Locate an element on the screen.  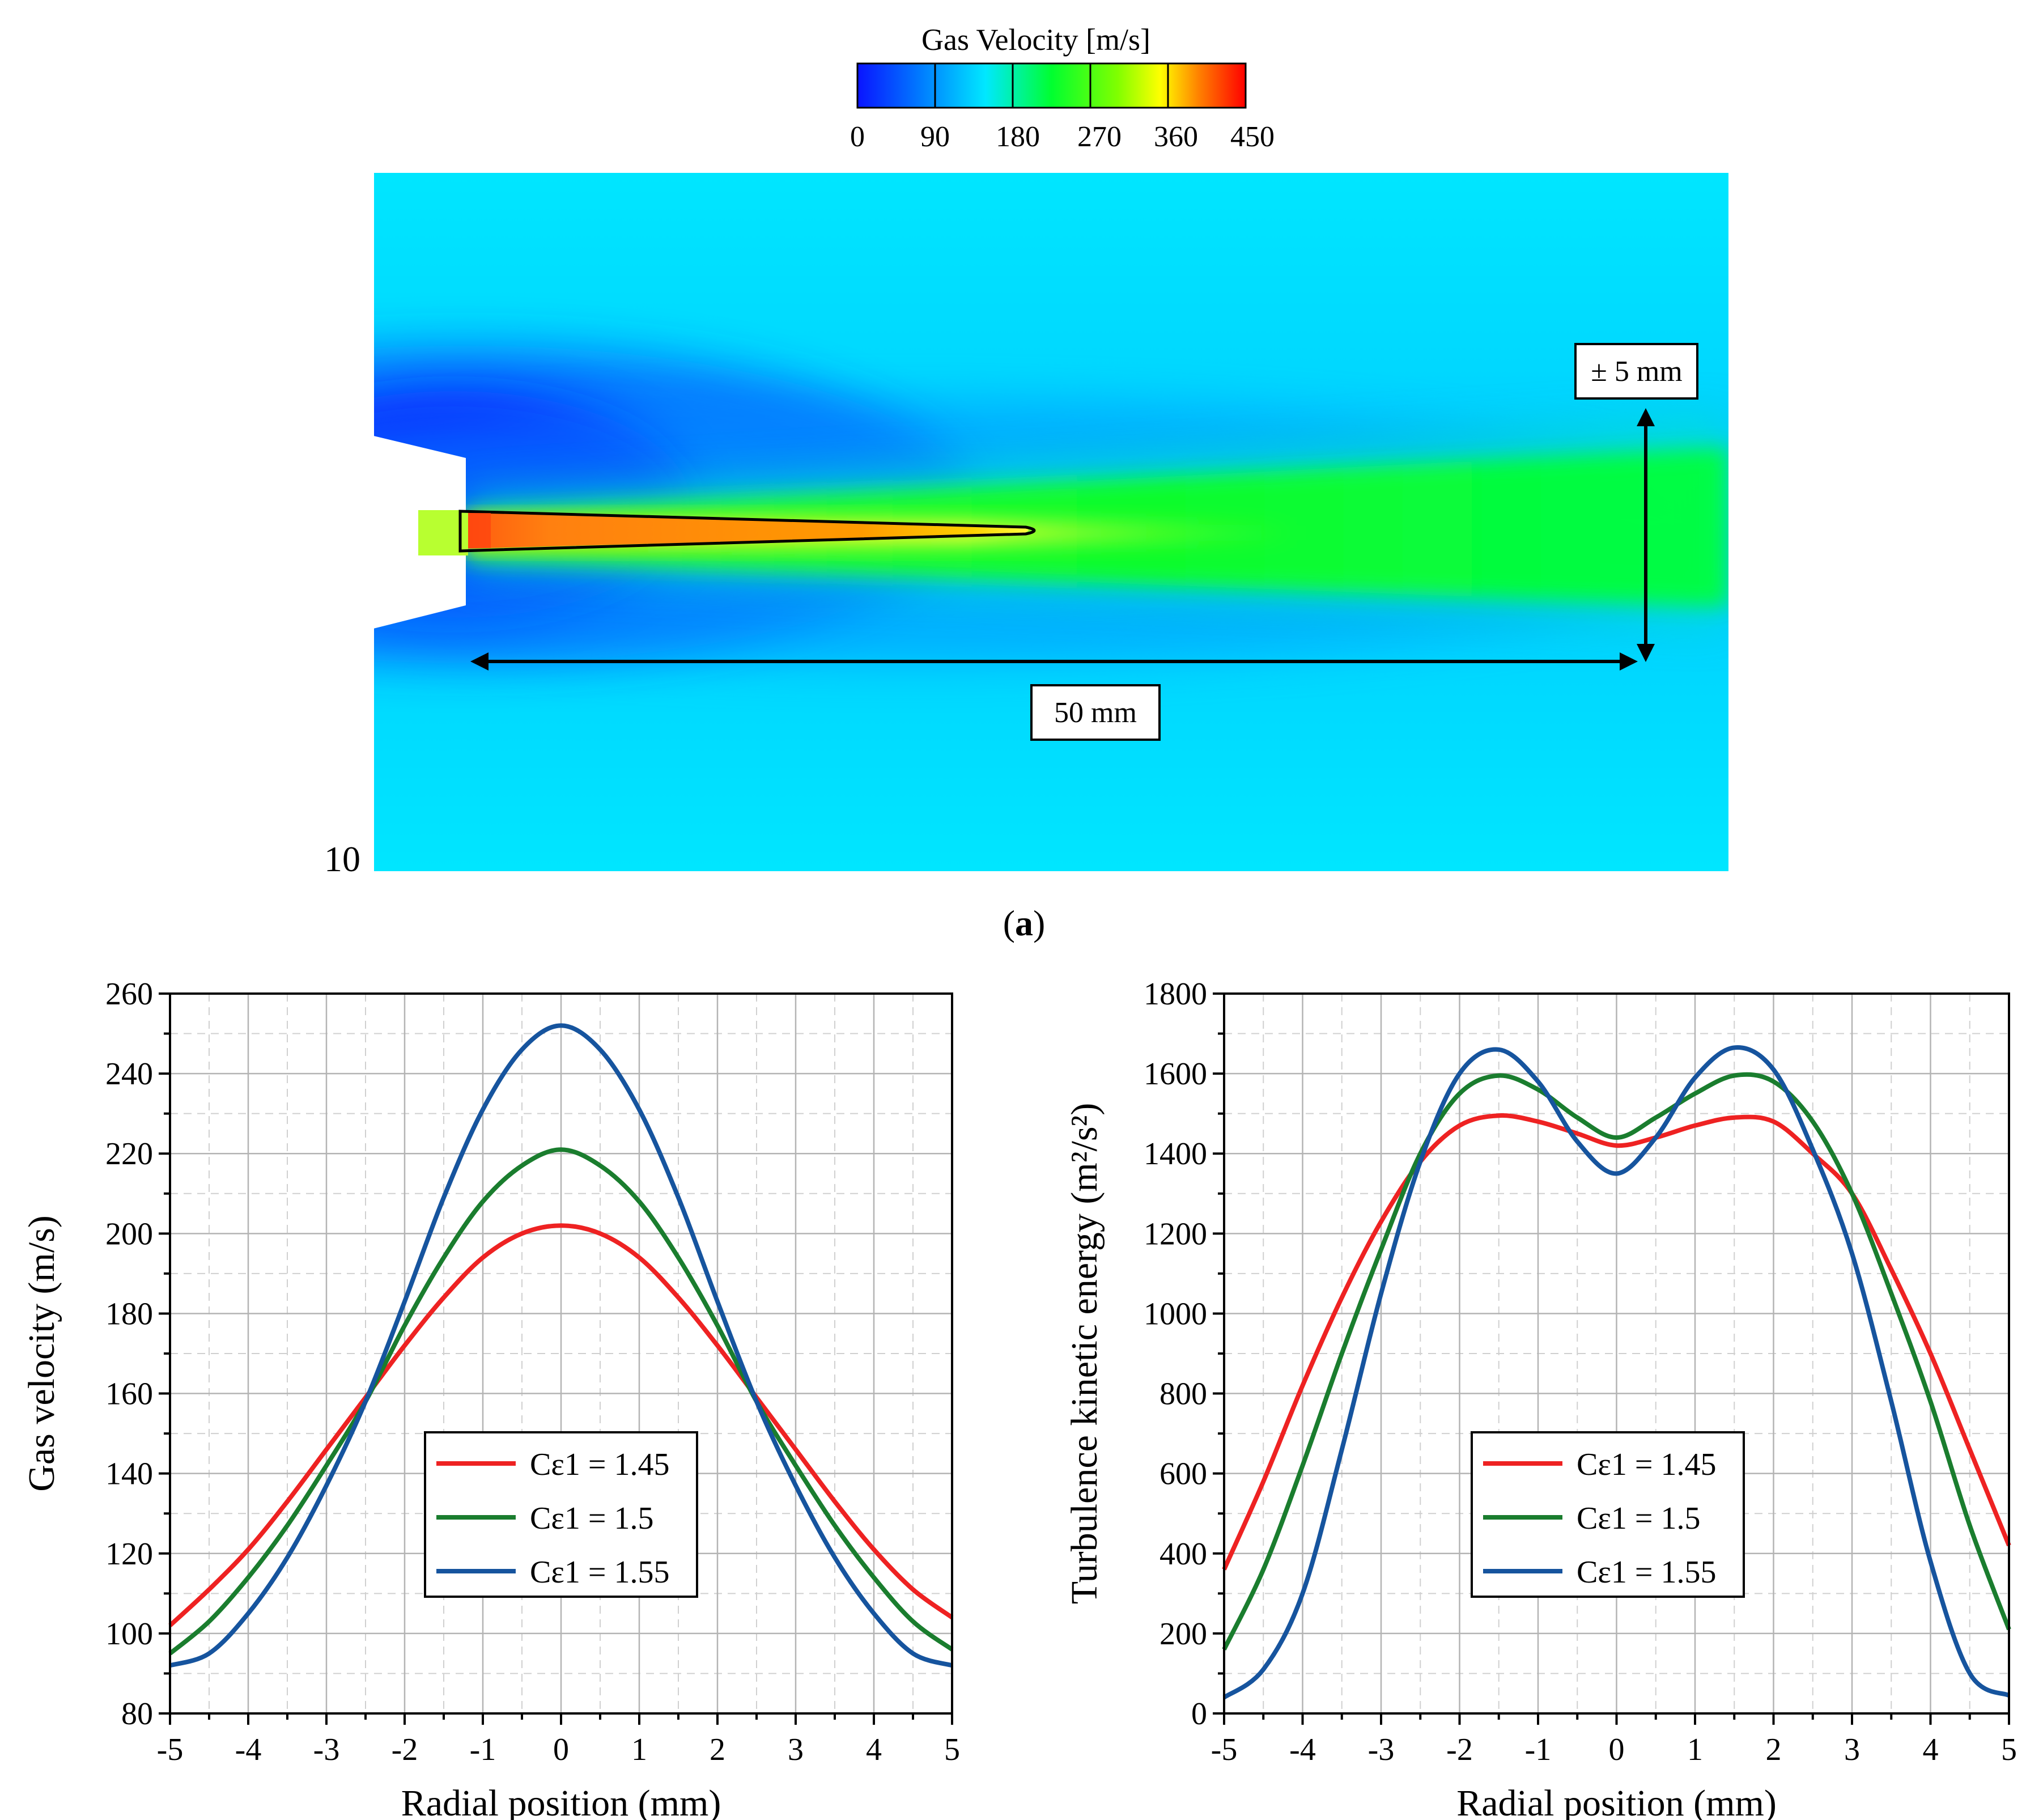
y-tick-label: 120 is located at coordinates (129, 1554).